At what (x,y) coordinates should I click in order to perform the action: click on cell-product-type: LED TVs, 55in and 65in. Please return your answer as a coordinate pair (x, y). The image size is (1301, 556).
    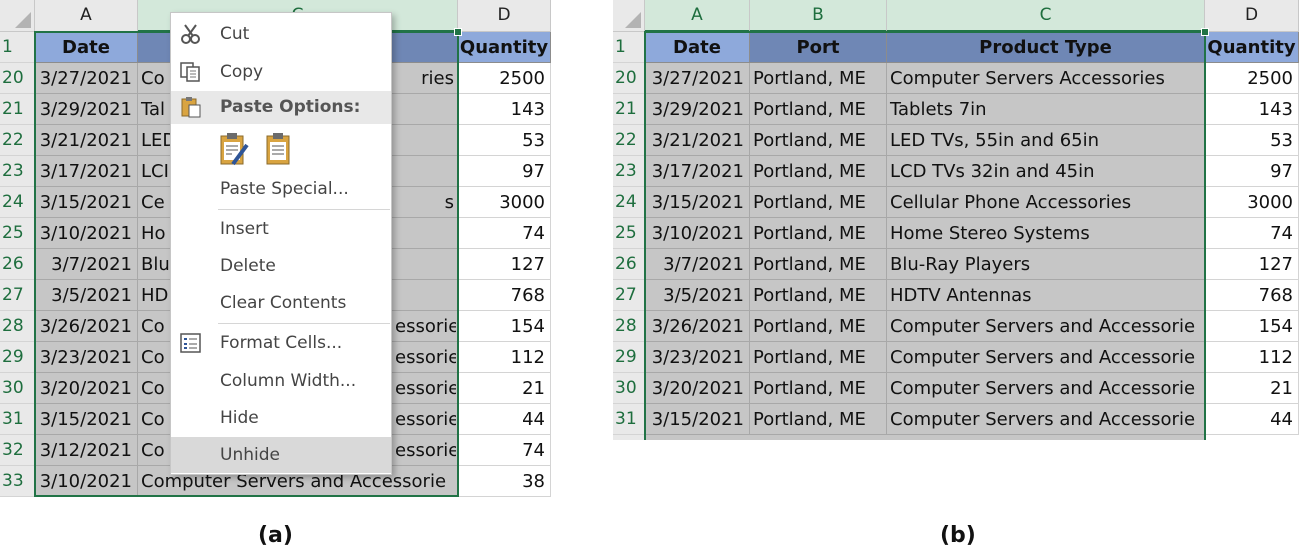
    Looking at the image, I should click on (1046, 140).